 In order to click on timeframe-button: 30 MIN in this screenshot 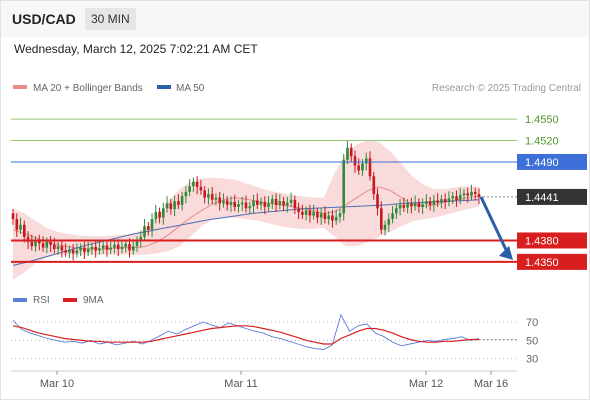, I will do `click(110, 19)`.